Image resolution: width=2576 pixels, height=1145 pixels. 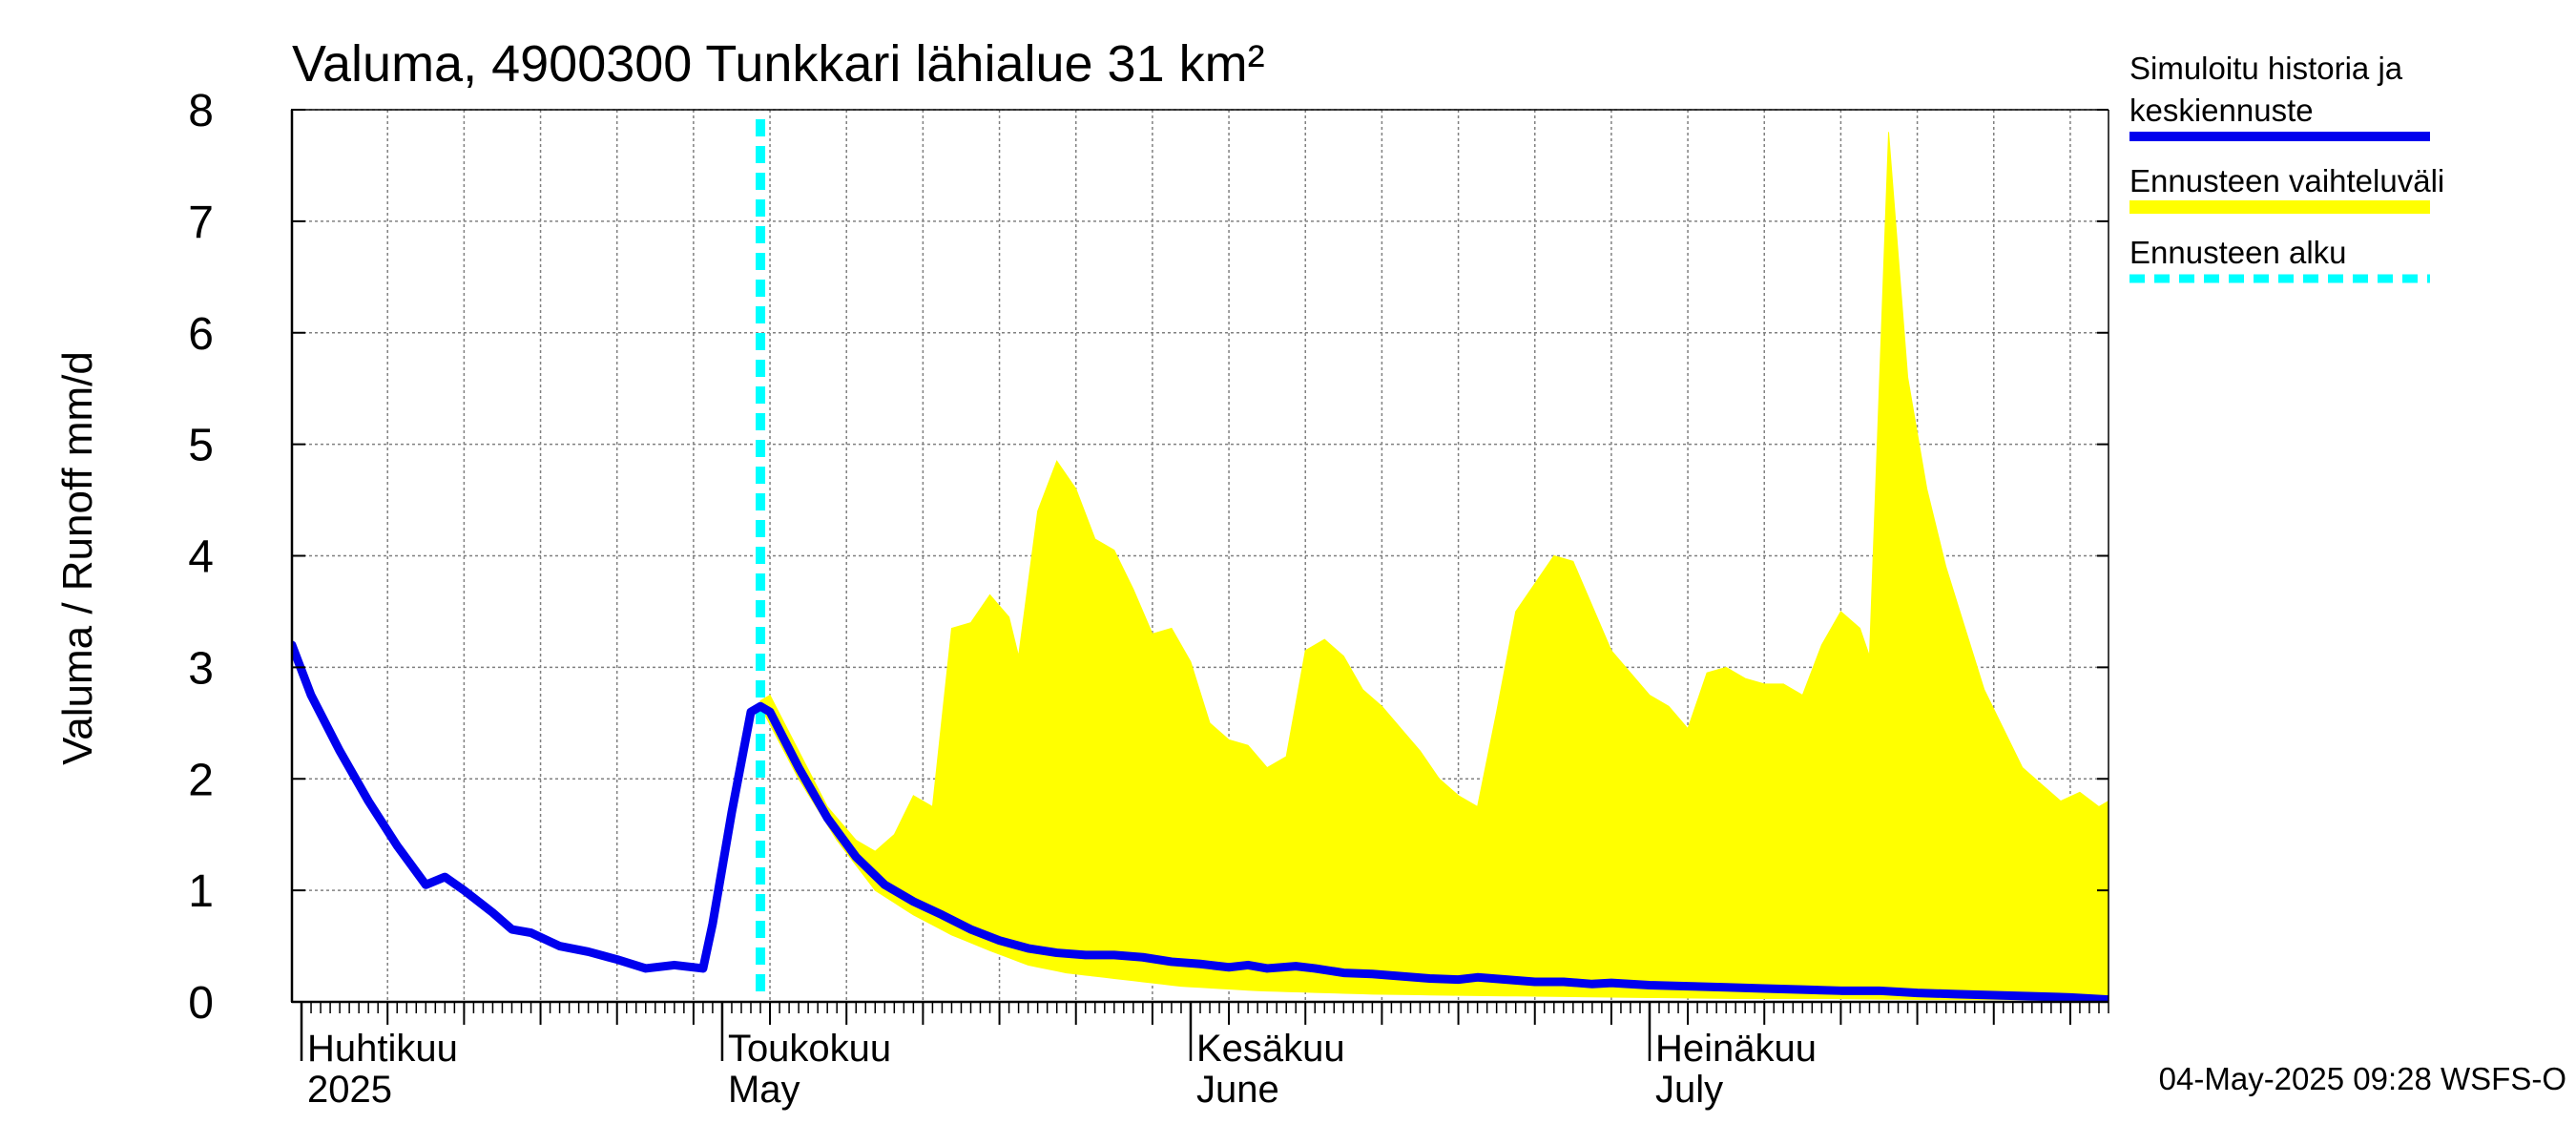 What do you see at coordinates (2362, 1078) in the screenshot?
I see `timestamp-footer: 04-May-2025 09:28 WSFS-O` at bounding box center [2362, 1078].